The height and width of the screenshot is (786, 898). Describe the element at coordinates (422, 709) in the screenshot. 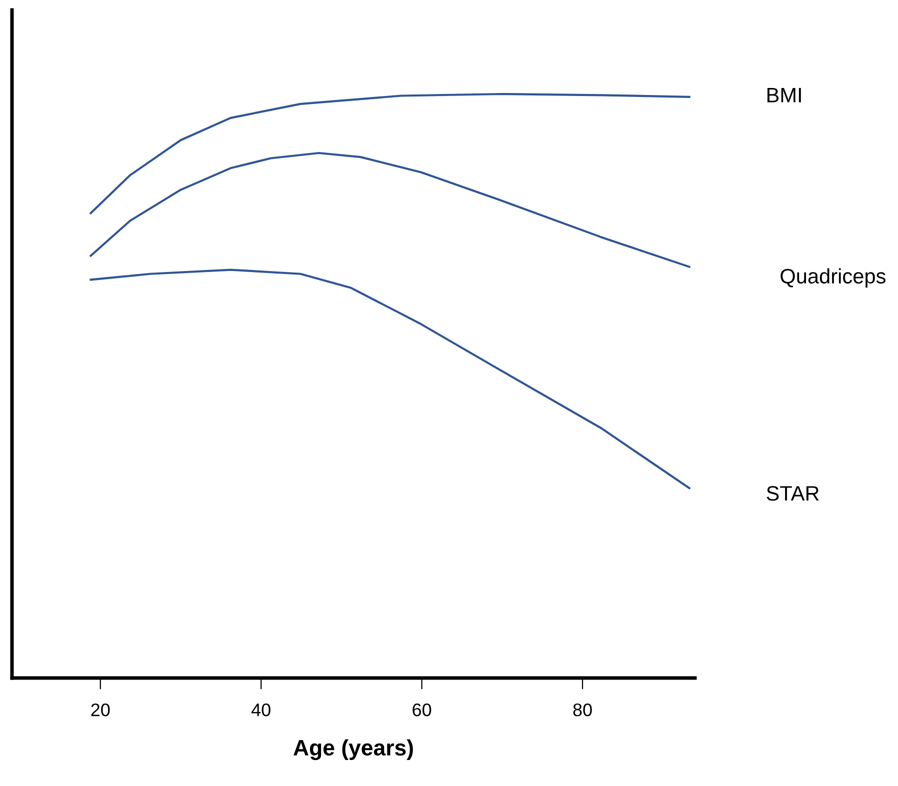

I see `x-tick-label: 60` at that location.